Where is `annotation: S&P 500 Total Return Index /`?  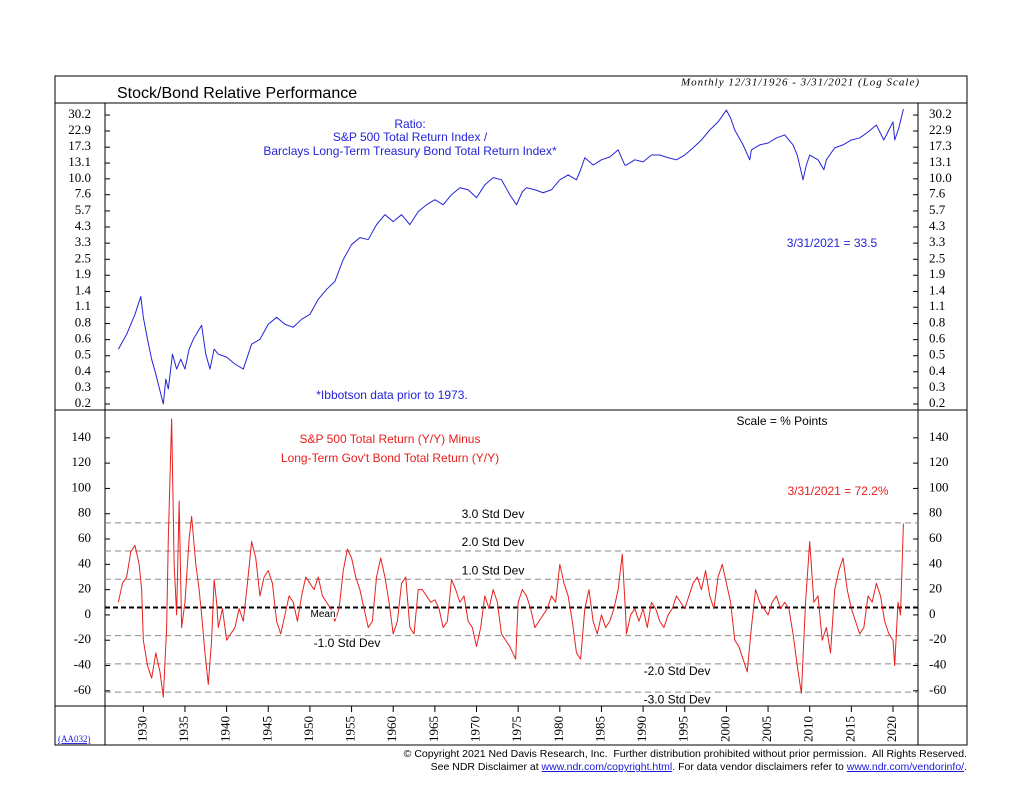 annotation: S&P 500 Total Return Index / is located at coordinates (410, 137).